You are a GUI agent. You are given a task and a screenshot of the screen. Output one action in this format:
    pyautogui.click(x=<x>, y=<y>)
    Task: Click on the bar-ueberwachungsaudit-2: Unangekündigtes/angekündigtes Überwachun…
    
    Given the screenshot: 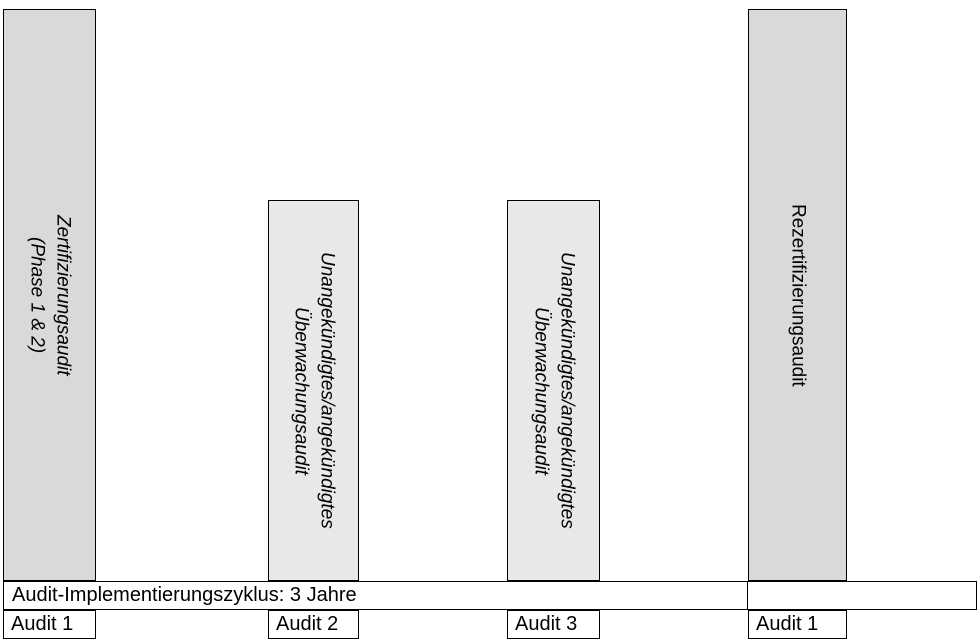 What is the action you would take?
    pyautogui.click(x=553, y=390)
    